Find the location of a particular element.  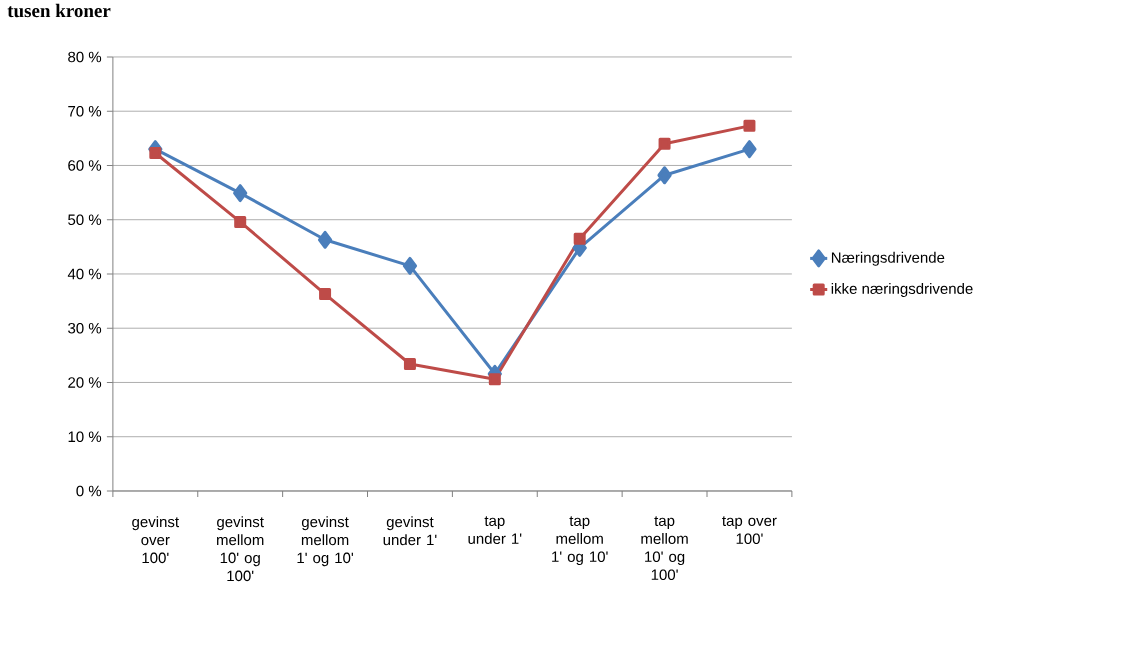

x-tick-label: gevinst mellom 10' og 100' is located at coordinates (240, 549).